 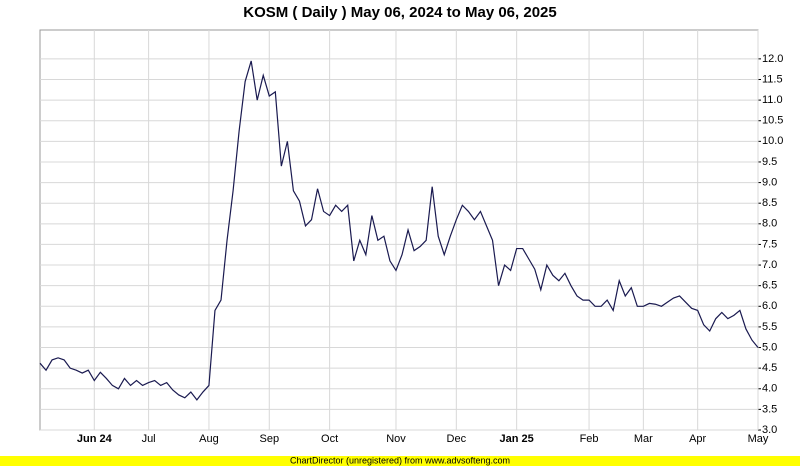 What do you see at coordinates (769, 327) in the screenshot?
I see `y-tick-label: 5.5` at bounding box center [769, 327].